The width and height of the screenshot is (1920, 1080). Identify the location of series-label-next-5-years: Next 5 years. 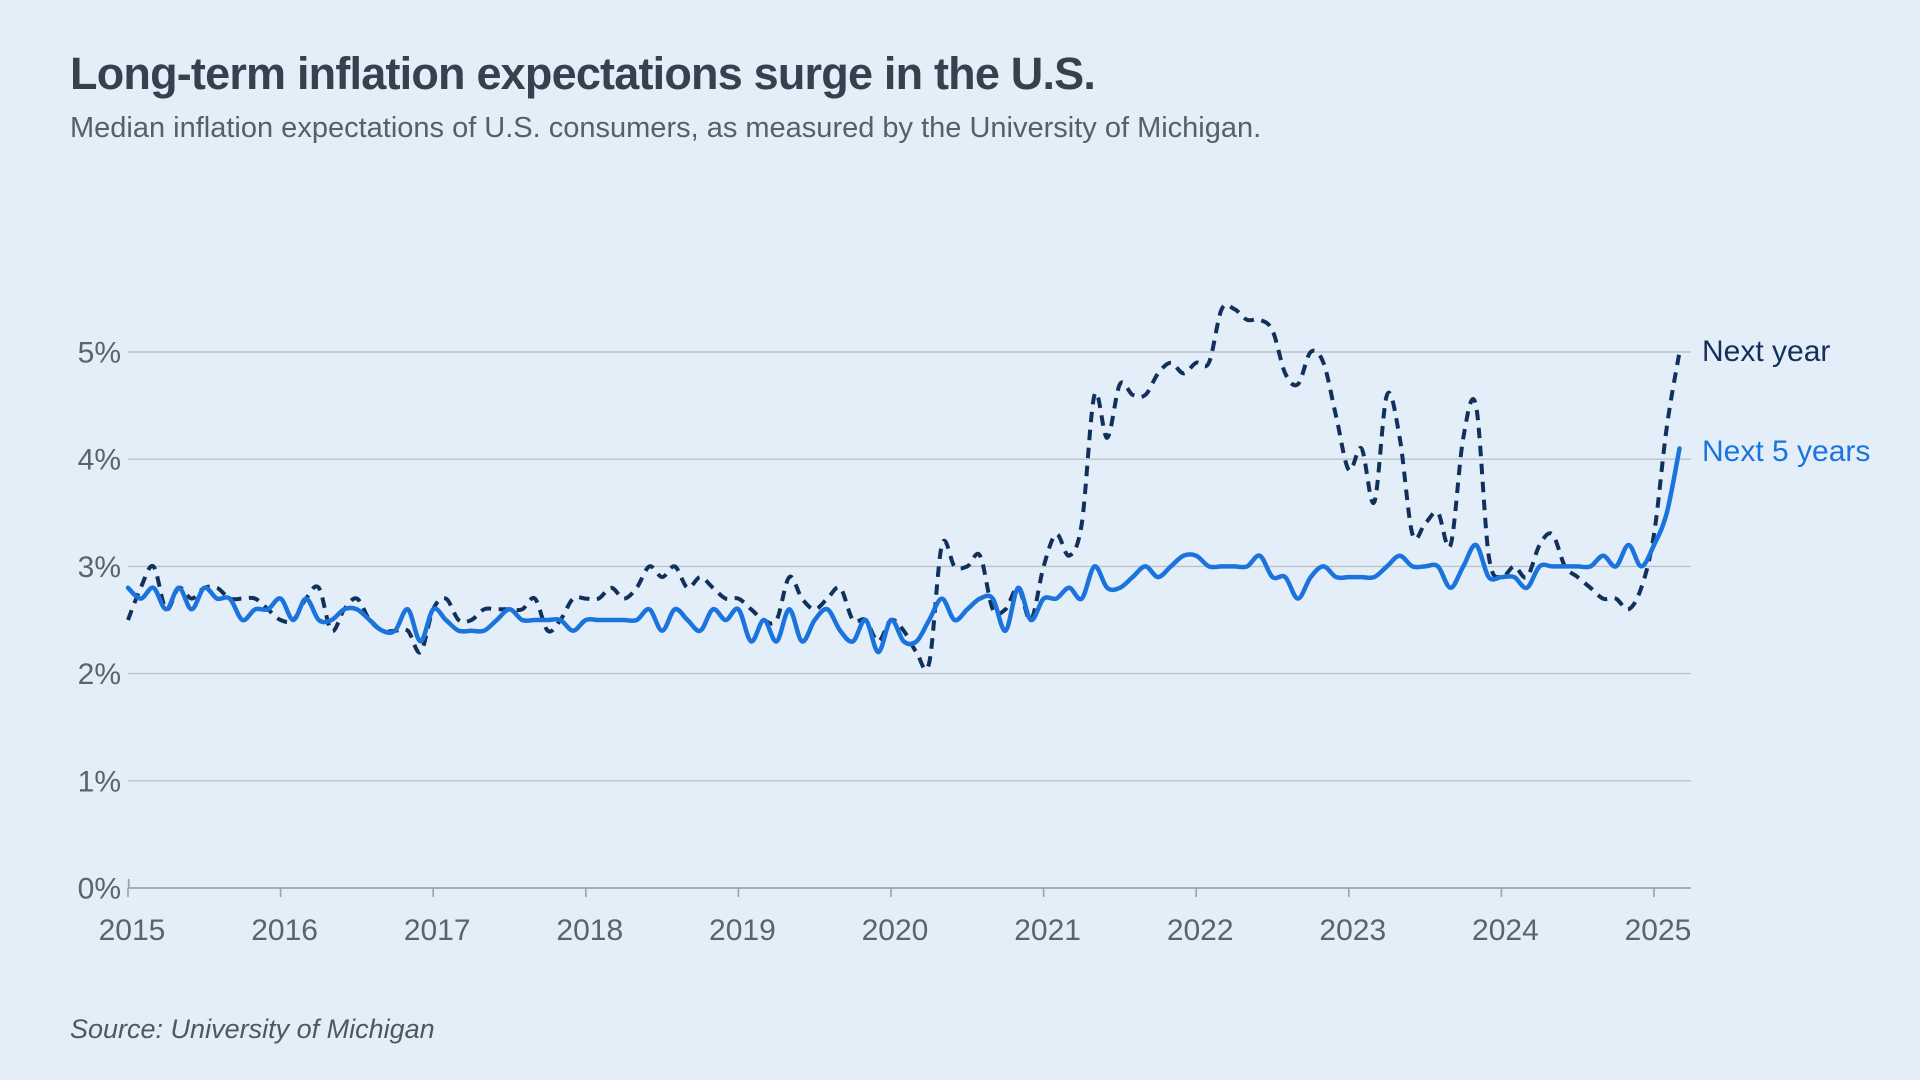
(1786, 451).